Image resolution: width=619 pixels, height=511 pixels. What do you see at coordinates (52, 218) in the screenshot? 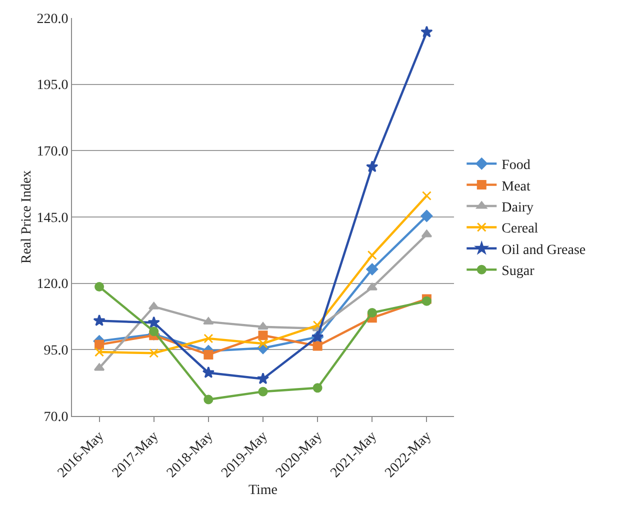
I see `y-tick-label: 145.0` at bounding box center [52, 218].